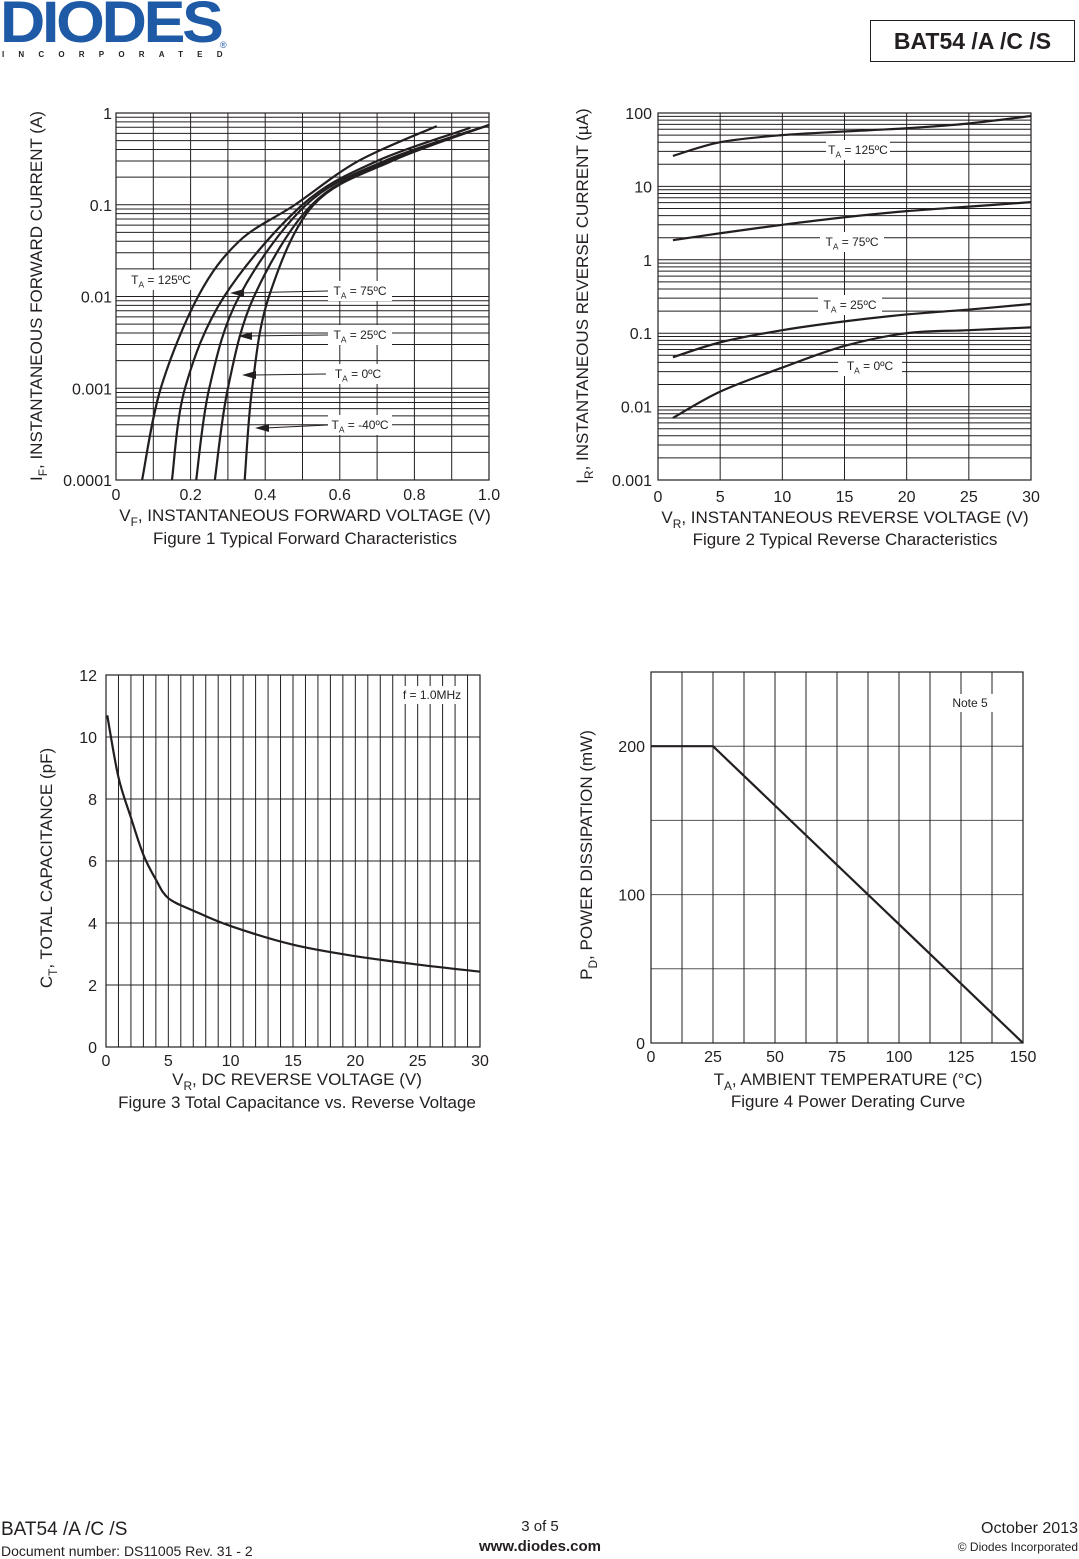  Describe the element at coordinates (540, 1546) in the screenshot. I see `footer-website-link: www.diodes.com` at that location.